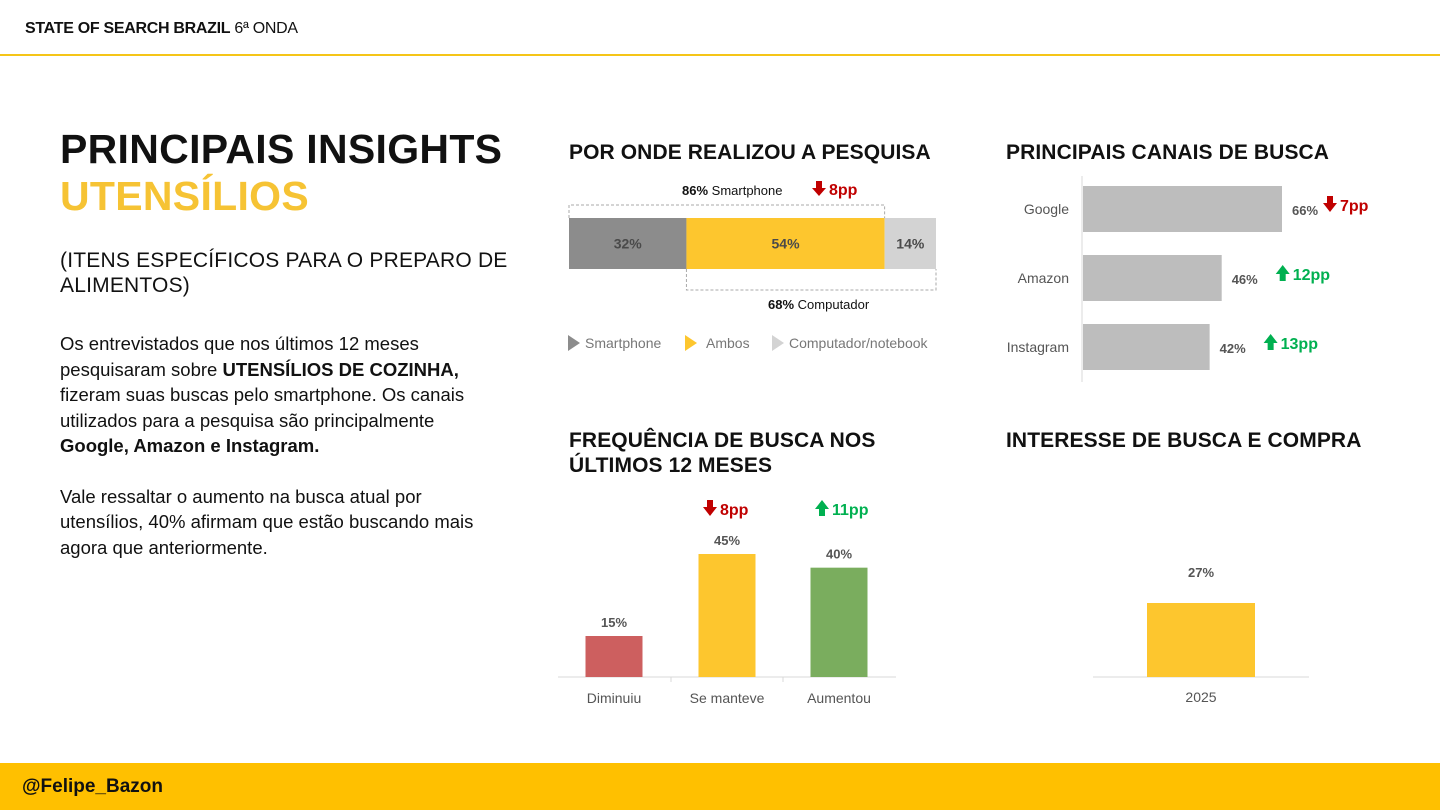  I want to click on frequency-bar-aumentou: 40% Aumentou 11pp, so click(839, 603).